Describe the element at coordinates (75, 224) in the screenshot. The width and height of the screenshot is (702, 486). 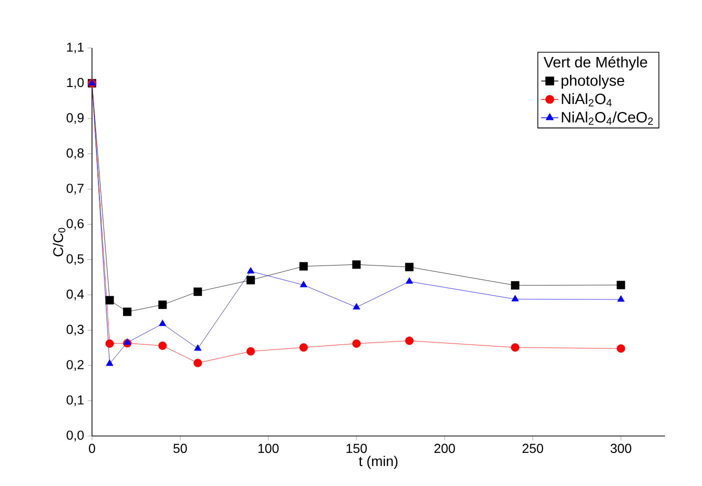
I see `y-tick-label: 0,6` at that location.